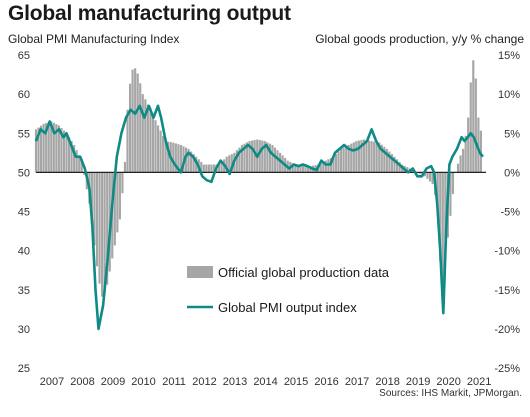  What do you see at coordinates (512, 134) in the screenshot?
I see `right-axis-tick-label: 5%` at bounding box center [512, 134].